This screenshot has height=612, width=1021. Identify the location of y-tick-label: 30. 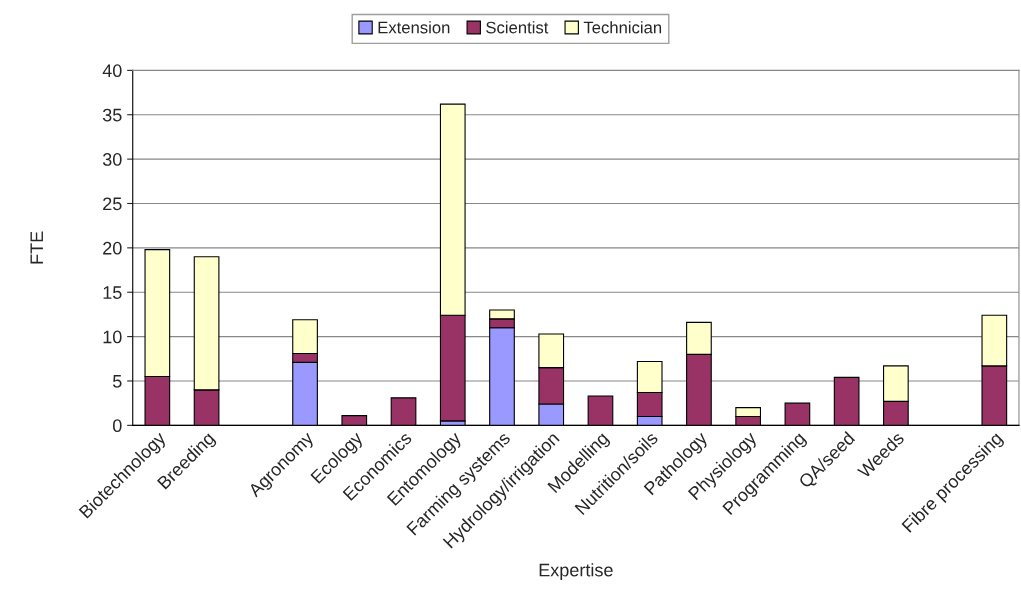
(112, 159).